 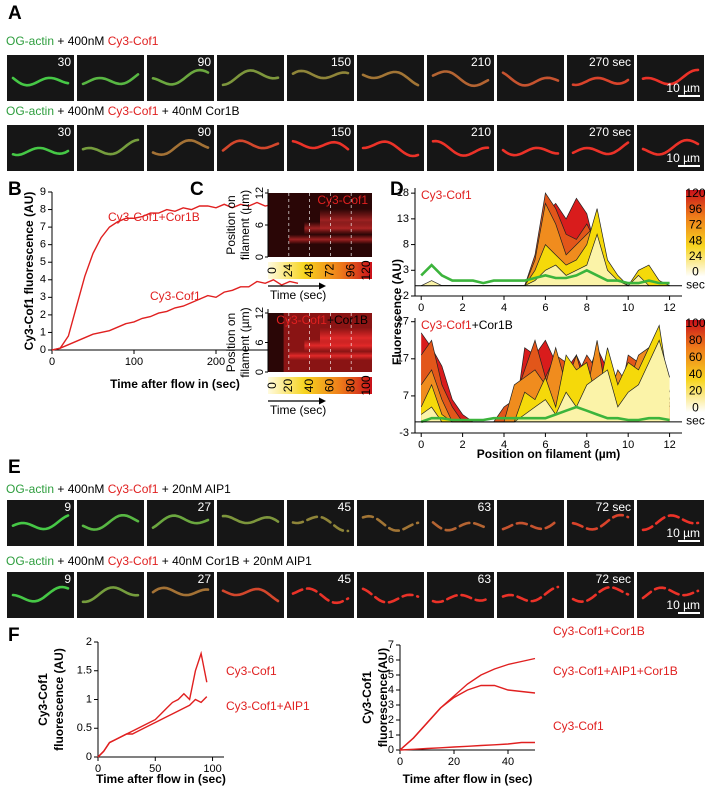 What do you see at coordinates (251, 671) in the screenshot?
I see `series-label: Cy3-Cof1` at bounding box center [251, 671].